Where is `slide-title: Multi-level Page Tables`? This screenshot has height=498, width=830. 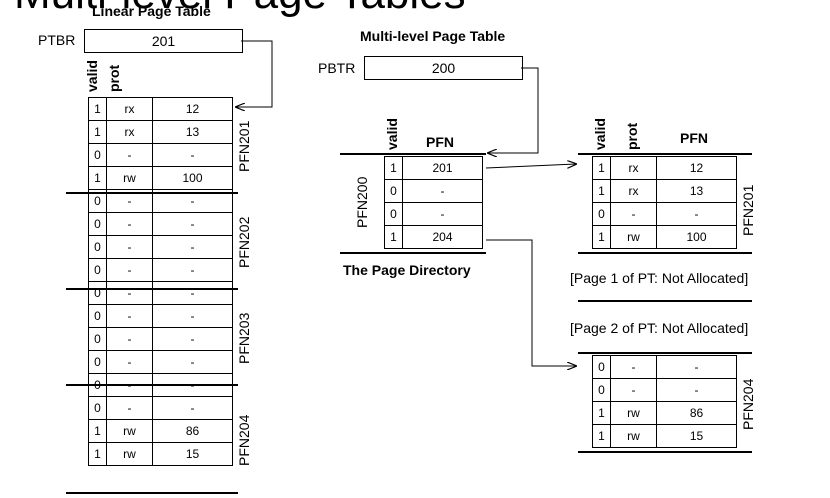 slide-title: Multi-level Page Tables is located at coordinates (240, 9).